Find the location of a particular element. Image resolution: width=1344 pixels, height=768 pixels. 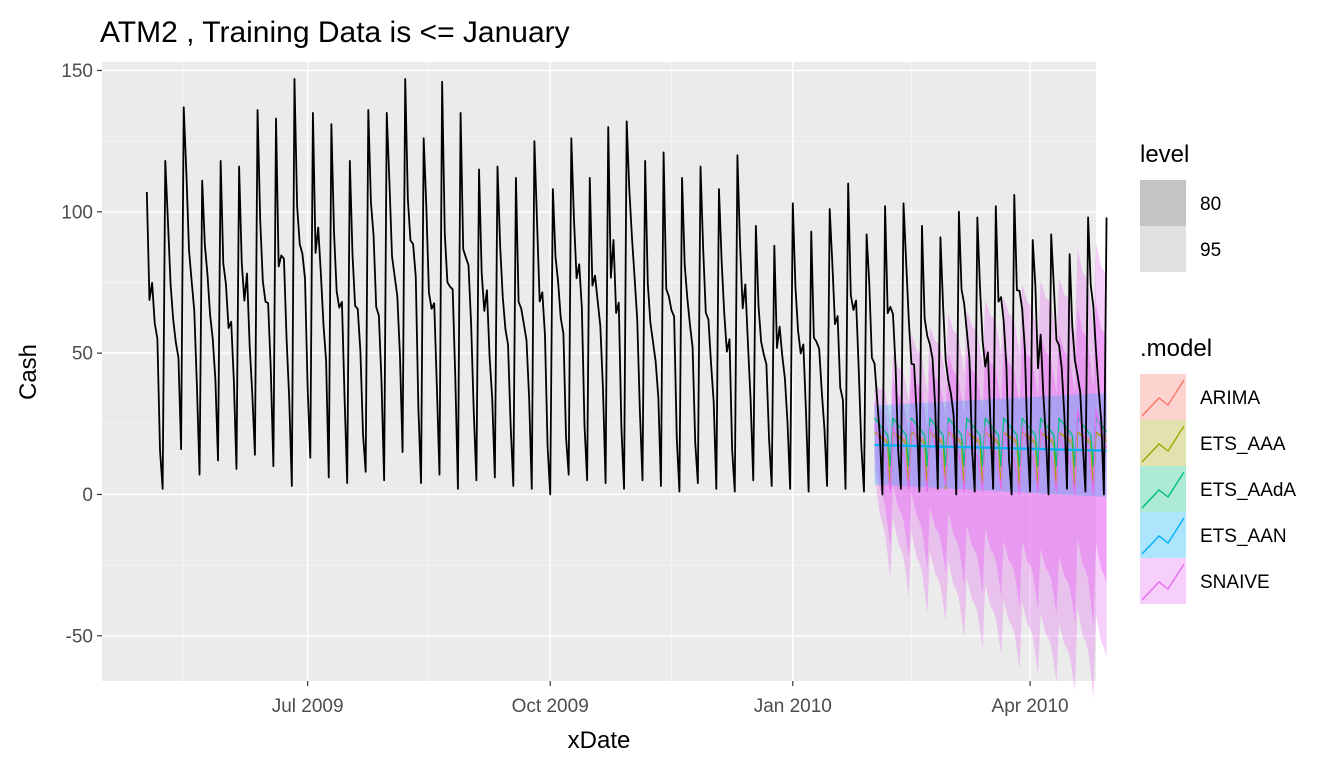

y-tick-label: 150 is located at coordinates (77, 71).